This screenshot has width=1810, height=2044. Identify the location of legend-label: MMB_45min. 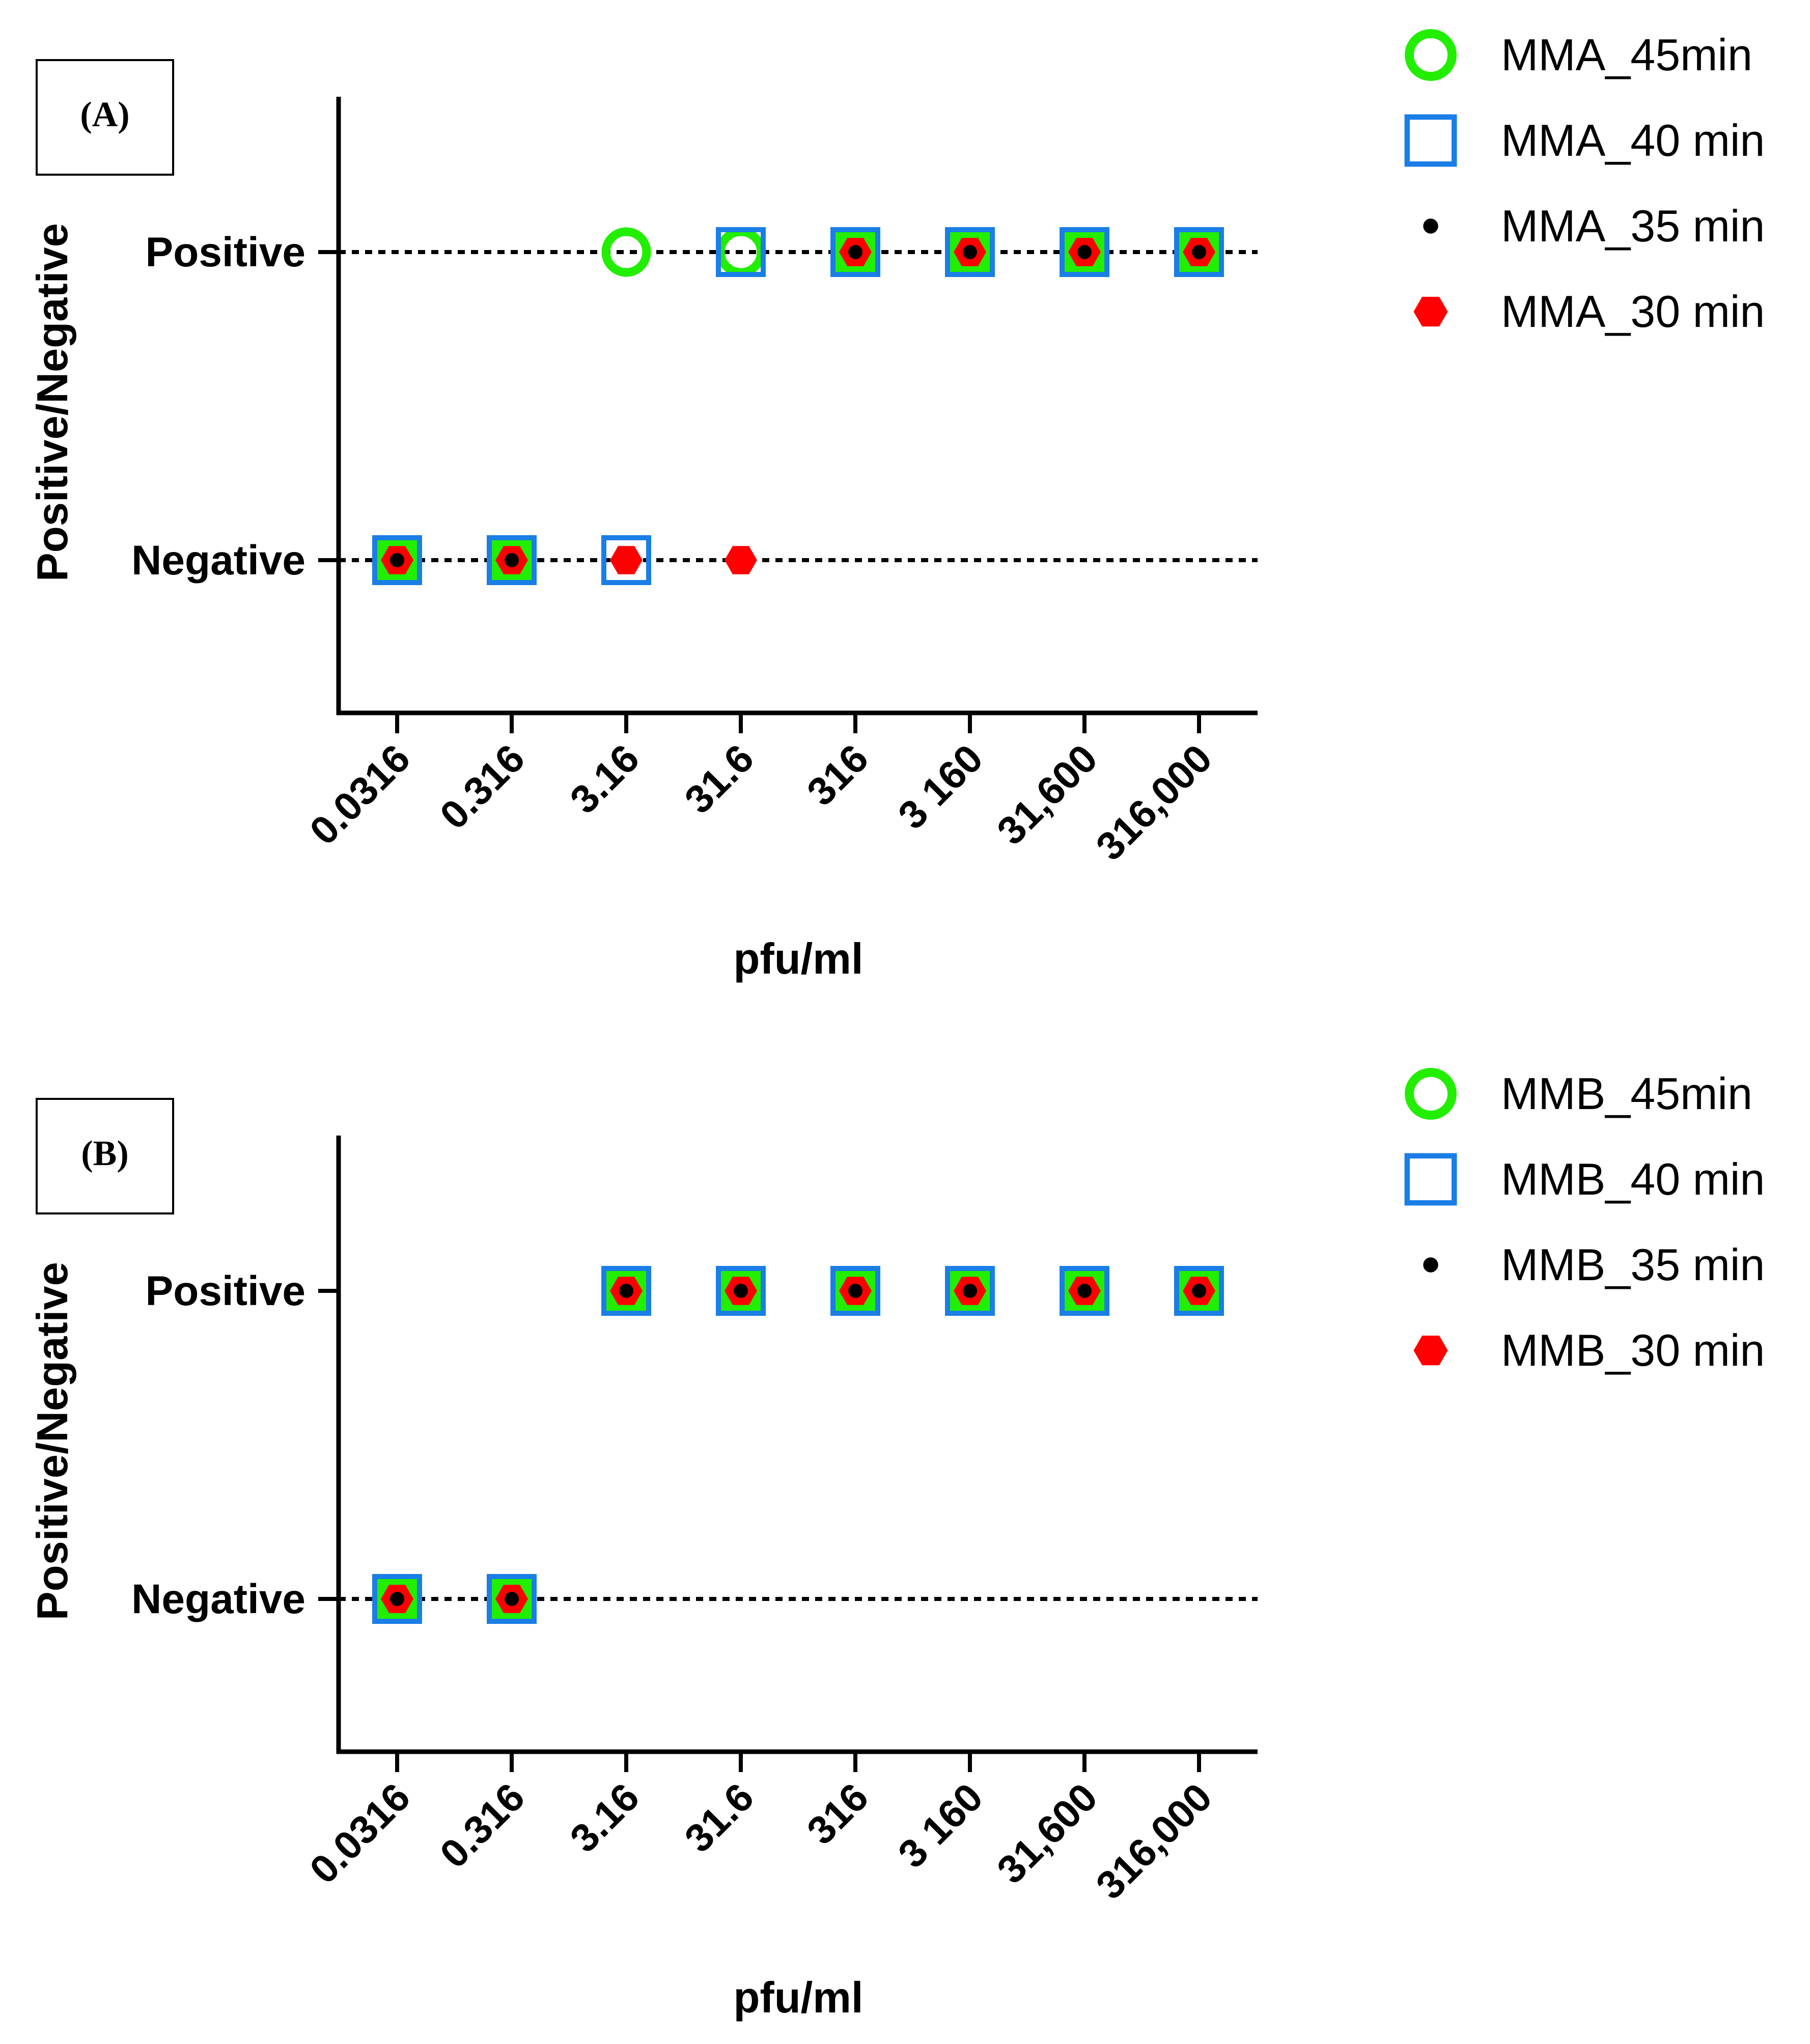
(1626, 1093).